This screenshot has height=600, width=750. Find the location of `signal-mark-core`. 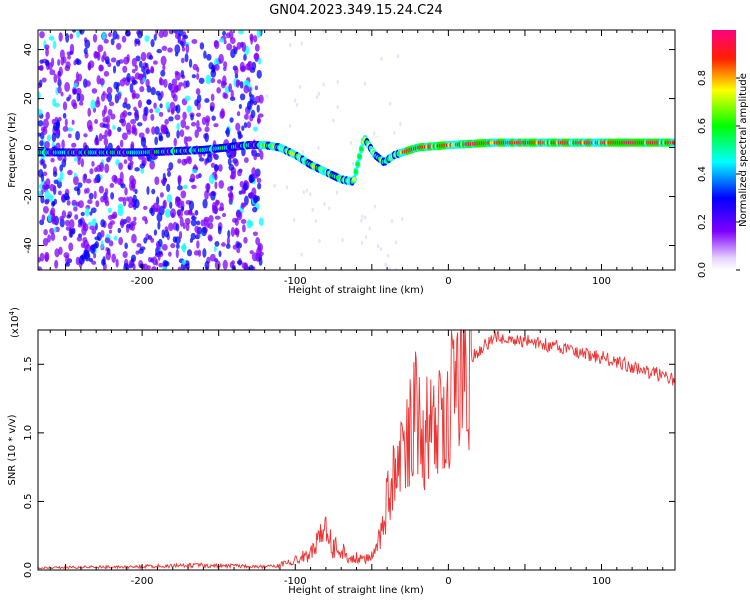

signal-mark-core is located at coordinates (361, 149).